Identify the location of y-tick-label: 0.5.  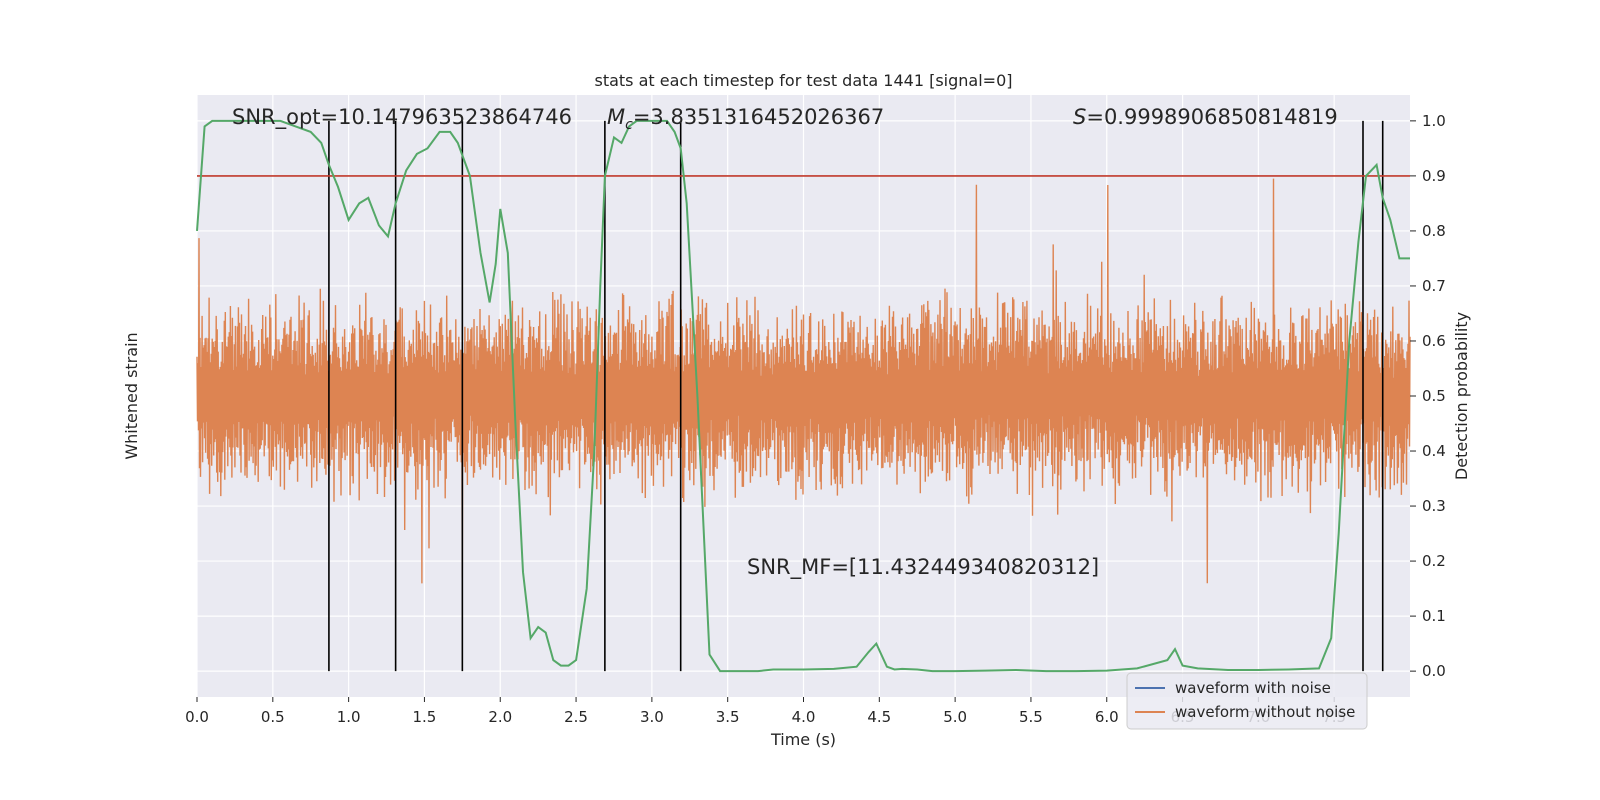
(1434, 396).